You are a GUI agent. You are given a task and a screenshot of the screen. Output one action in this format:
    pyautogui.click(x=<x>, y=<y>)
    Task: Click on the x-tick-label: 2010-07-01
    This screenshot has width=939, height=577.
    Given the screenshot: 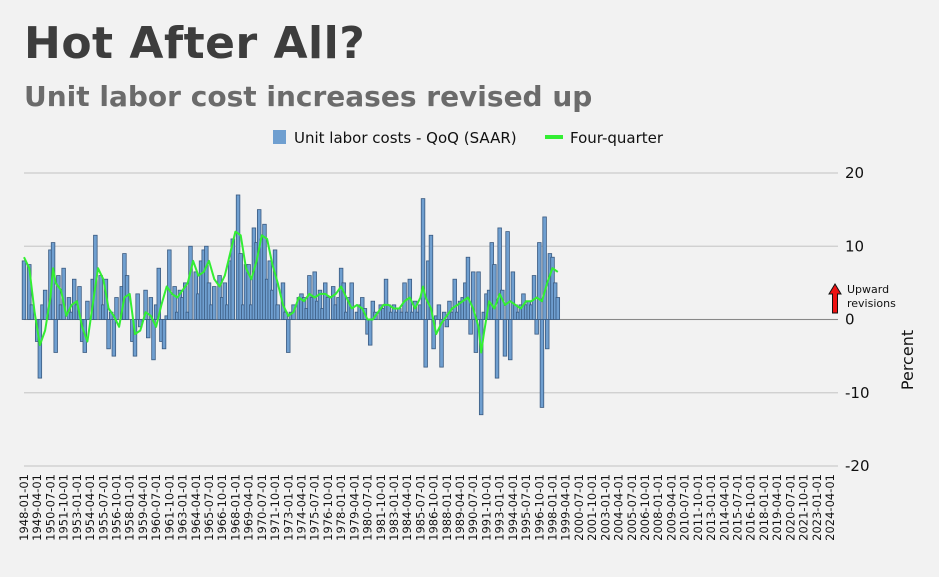 What is the action you would take?
    pyautogui.click(x=685, y=507)
    